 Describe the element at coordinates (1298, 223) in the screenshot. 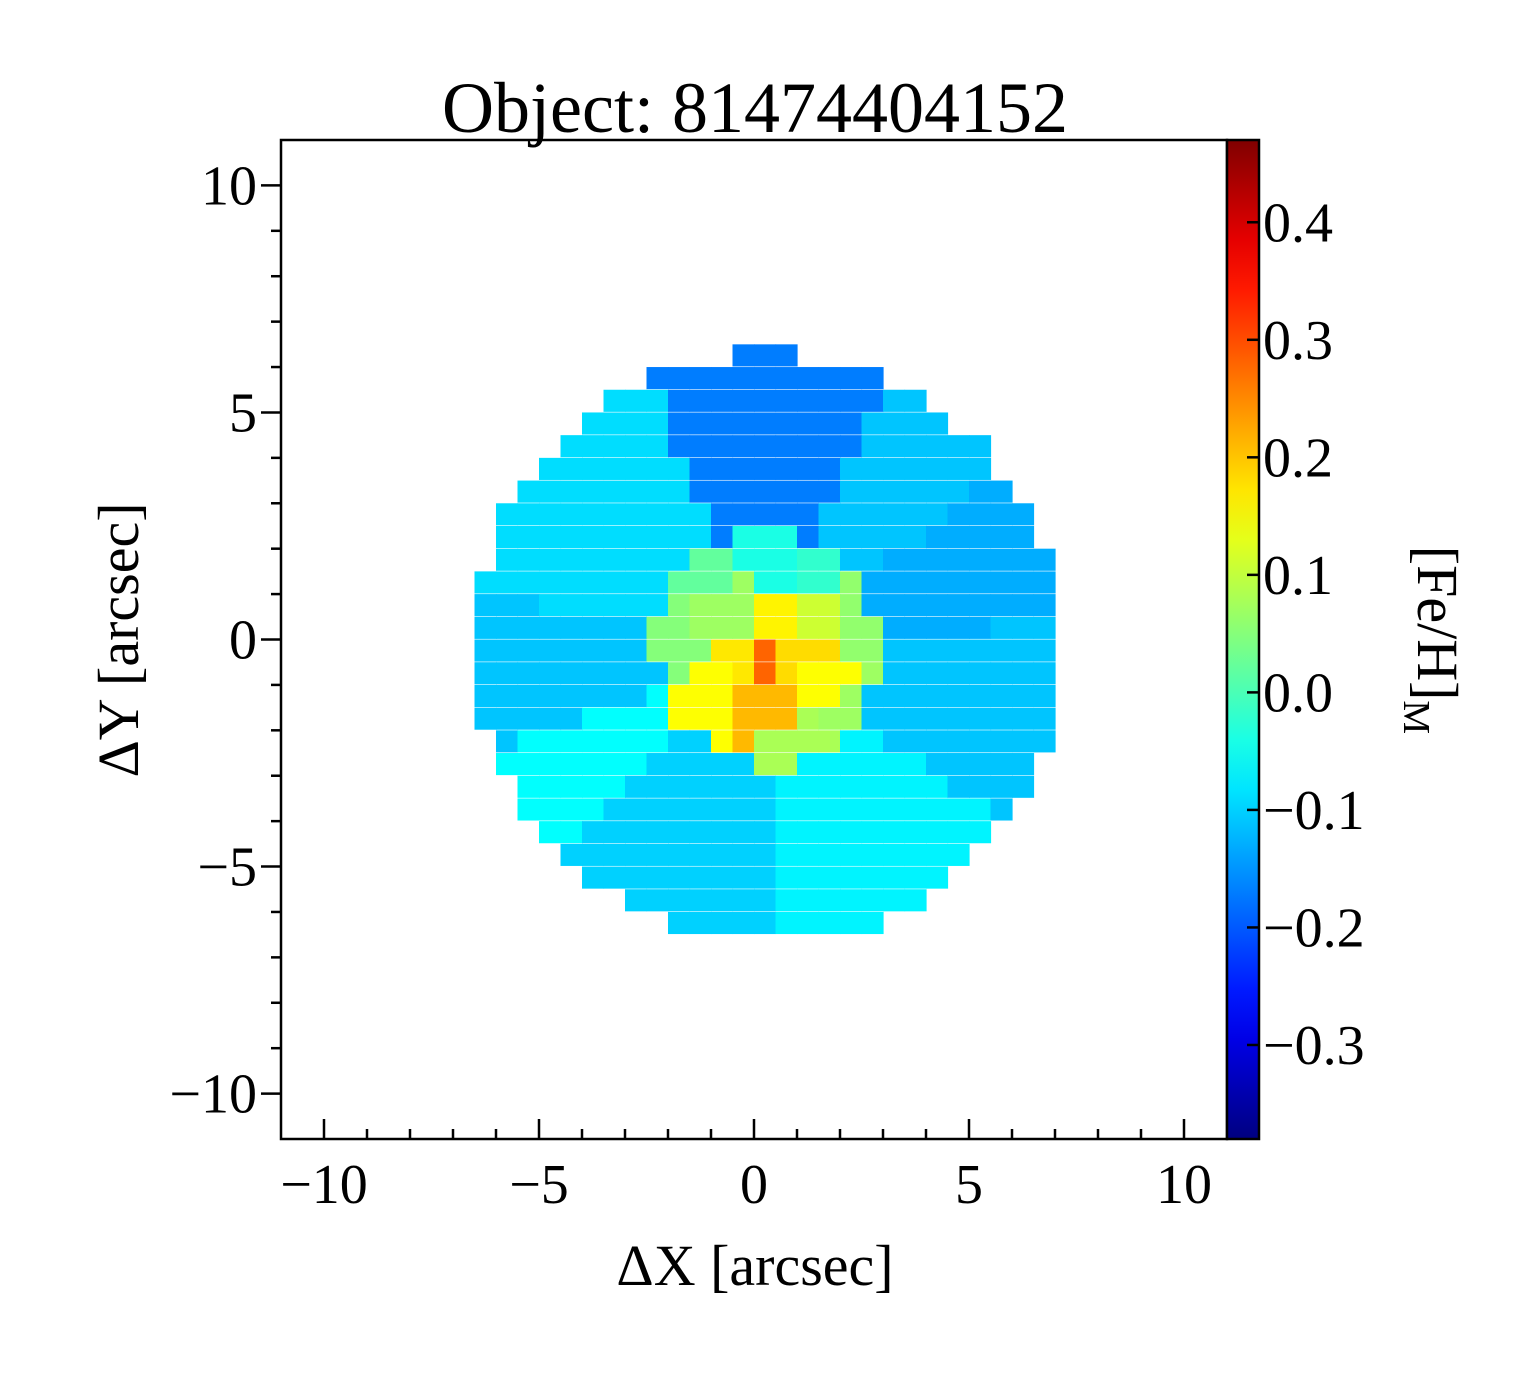

I see `colorbar-tick-label: 0.4` at that location.